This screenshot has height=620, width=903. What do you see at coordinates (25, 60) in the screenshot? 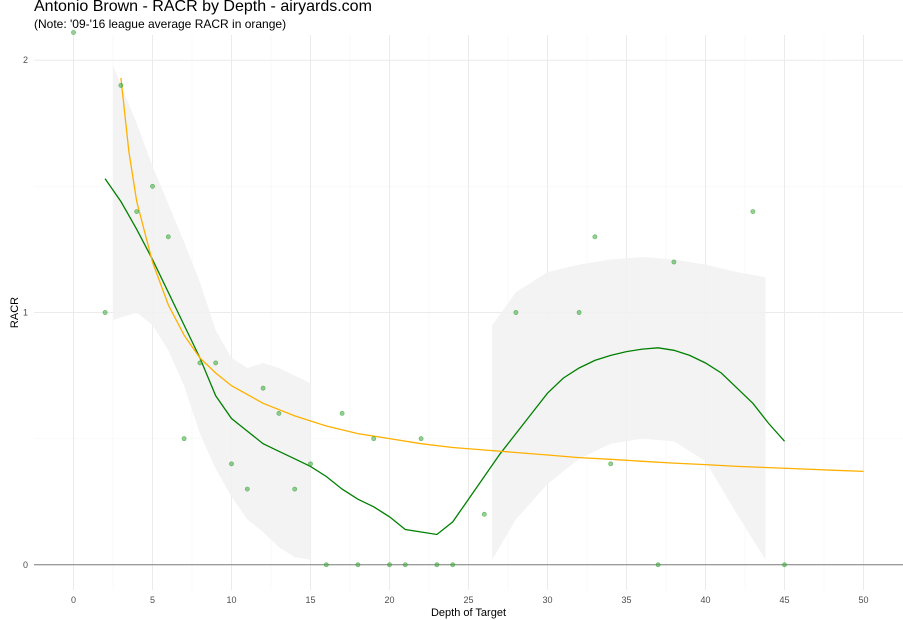
I see `y-tick-label: 2` at bounding box center [25, 60].